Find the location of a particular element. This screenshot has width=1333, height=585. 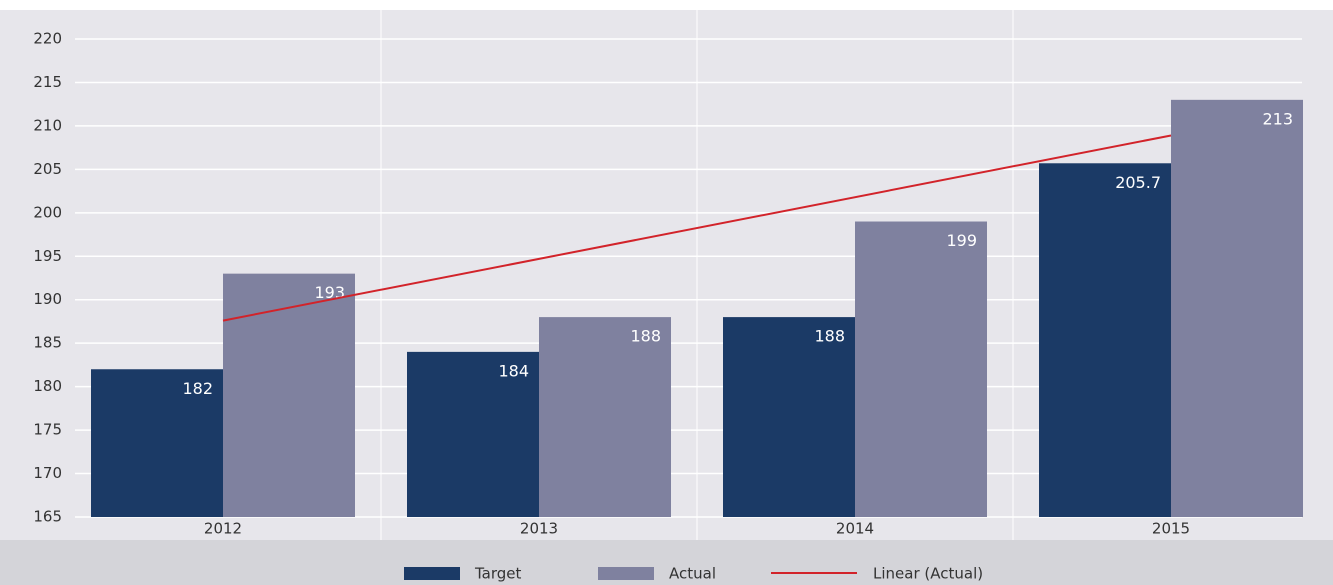

y-tick-label: 190 is located at coordinates (47, 299).